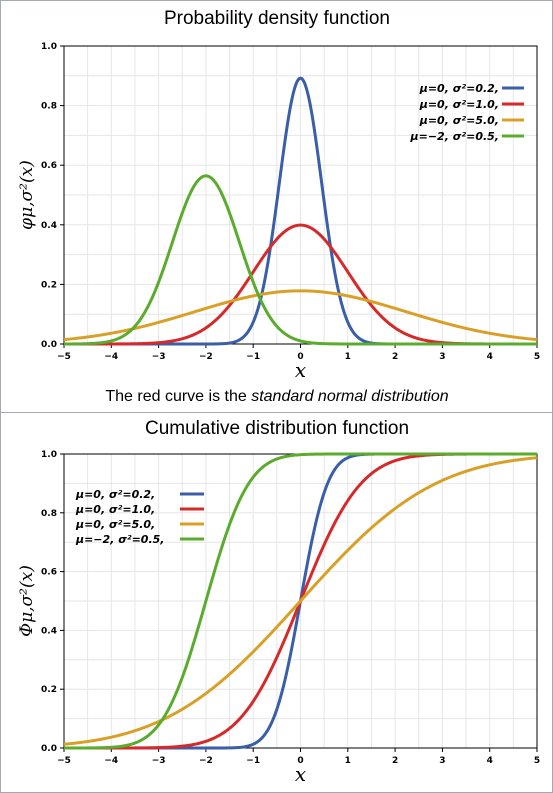  I want to click on pdf-series-line, so click(300, 315).